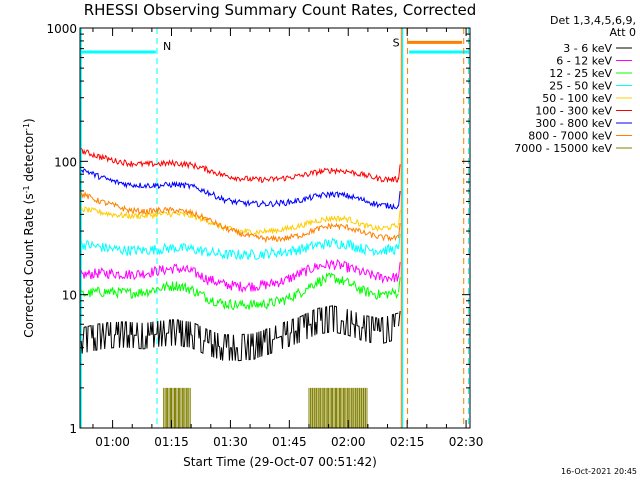  I want to click on legend-entry-label: 100 - 300 keV, so click(573, 111).